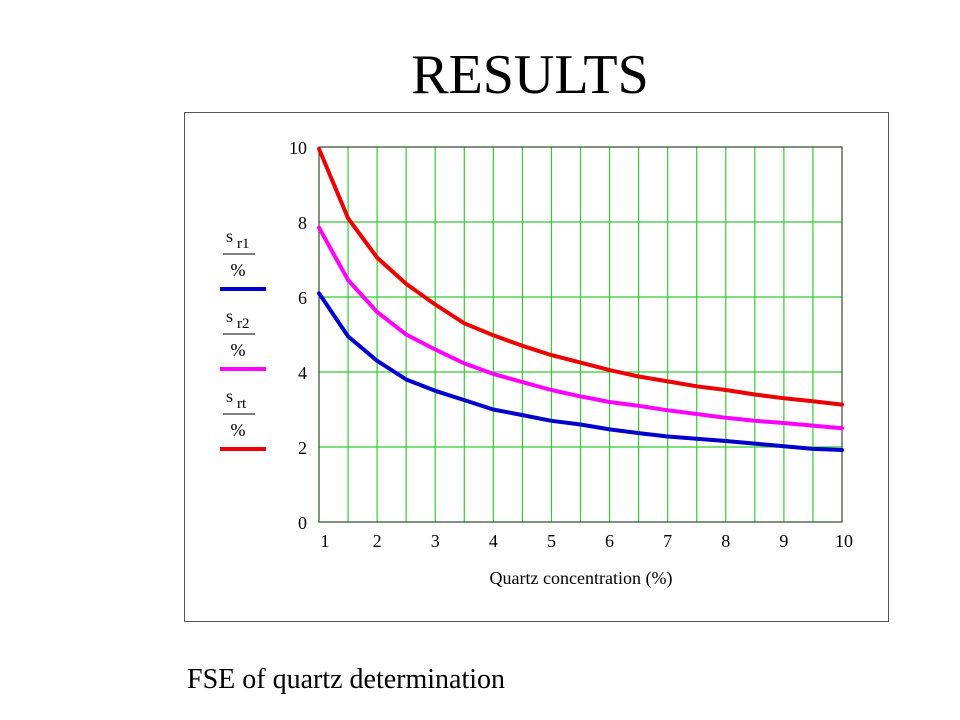 This screenshot has height=720, width=960. I want to click on legend-entry-rt: s rt%, so click(243, 418).